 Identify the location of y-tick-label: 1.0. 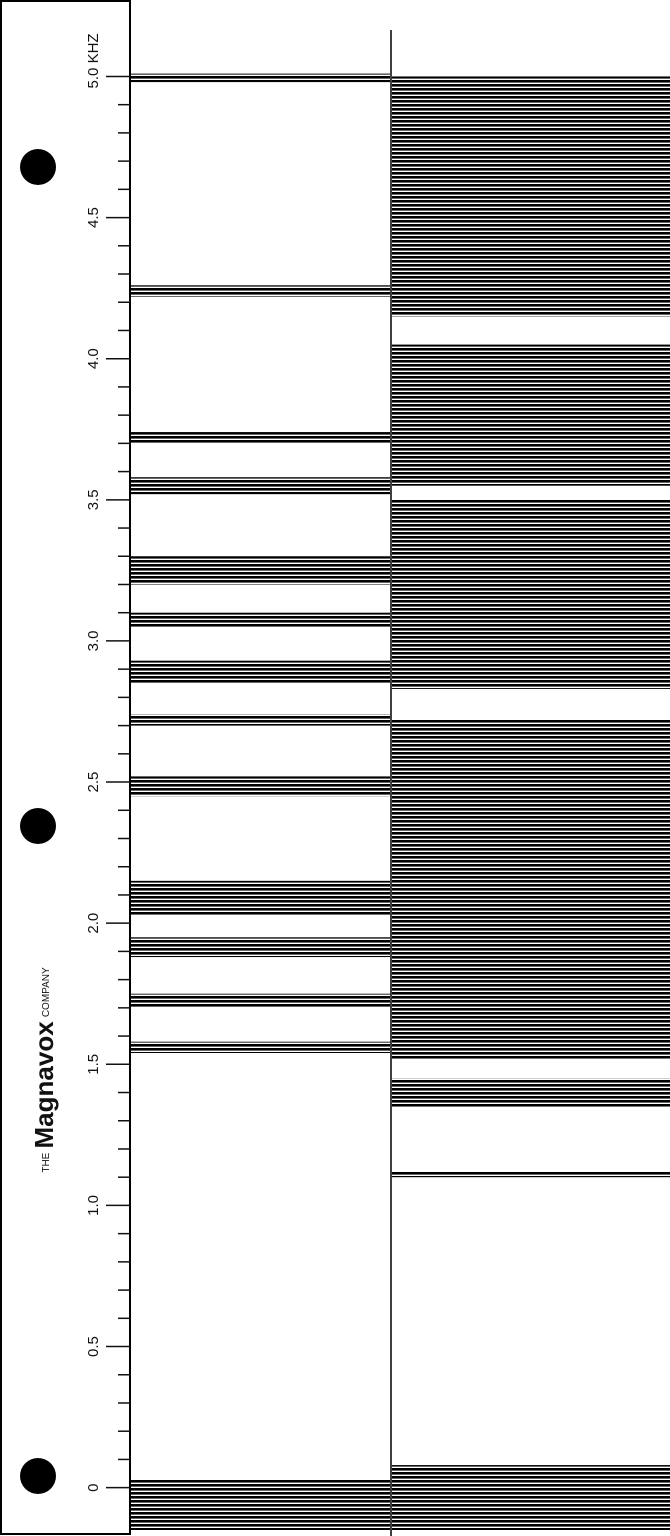
(93, 1205).